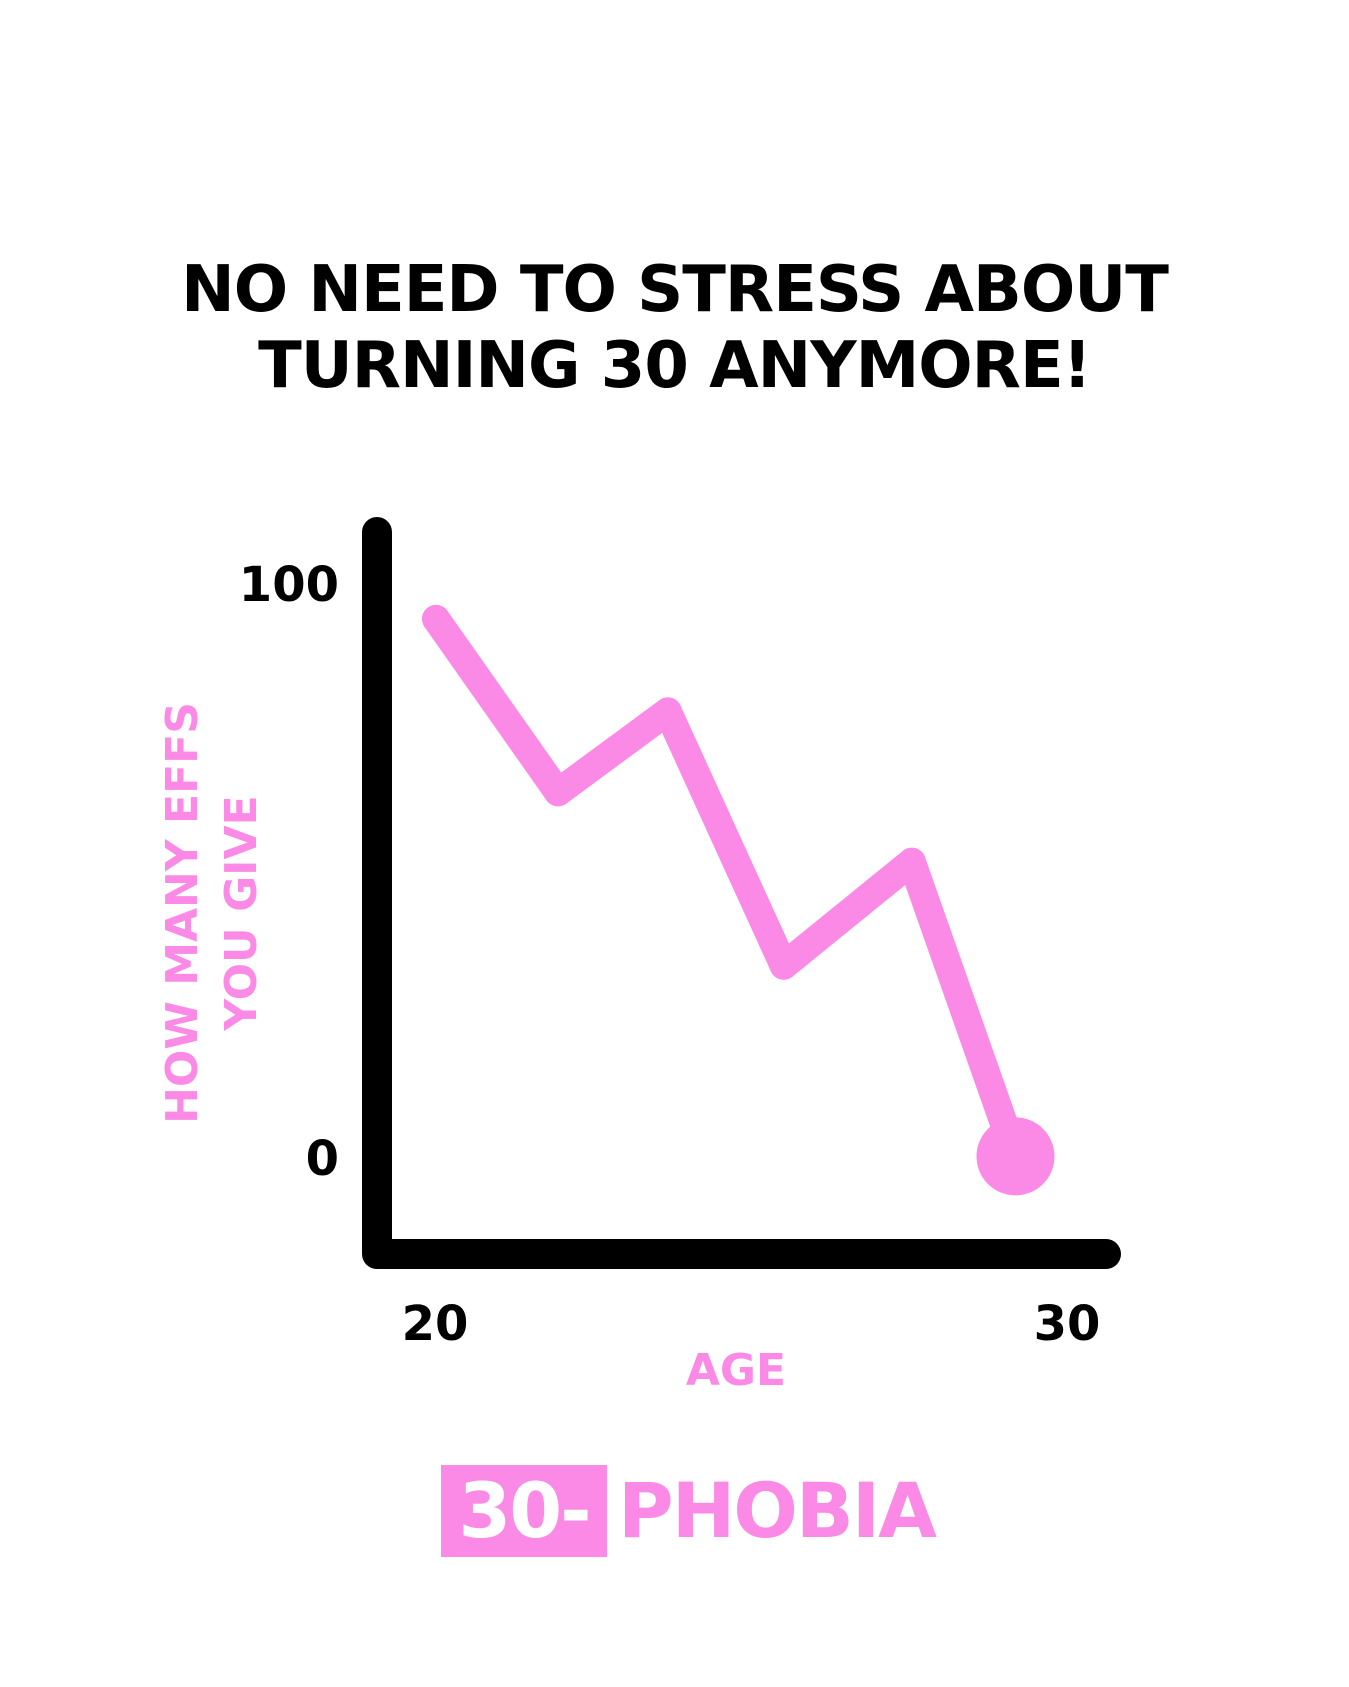 The image size is (1349, 1687). Describe the element at coordinates (675, 290) in the screenshot. I see `title-line-1: NO NEED TO STRESS ABOUT` at that location.